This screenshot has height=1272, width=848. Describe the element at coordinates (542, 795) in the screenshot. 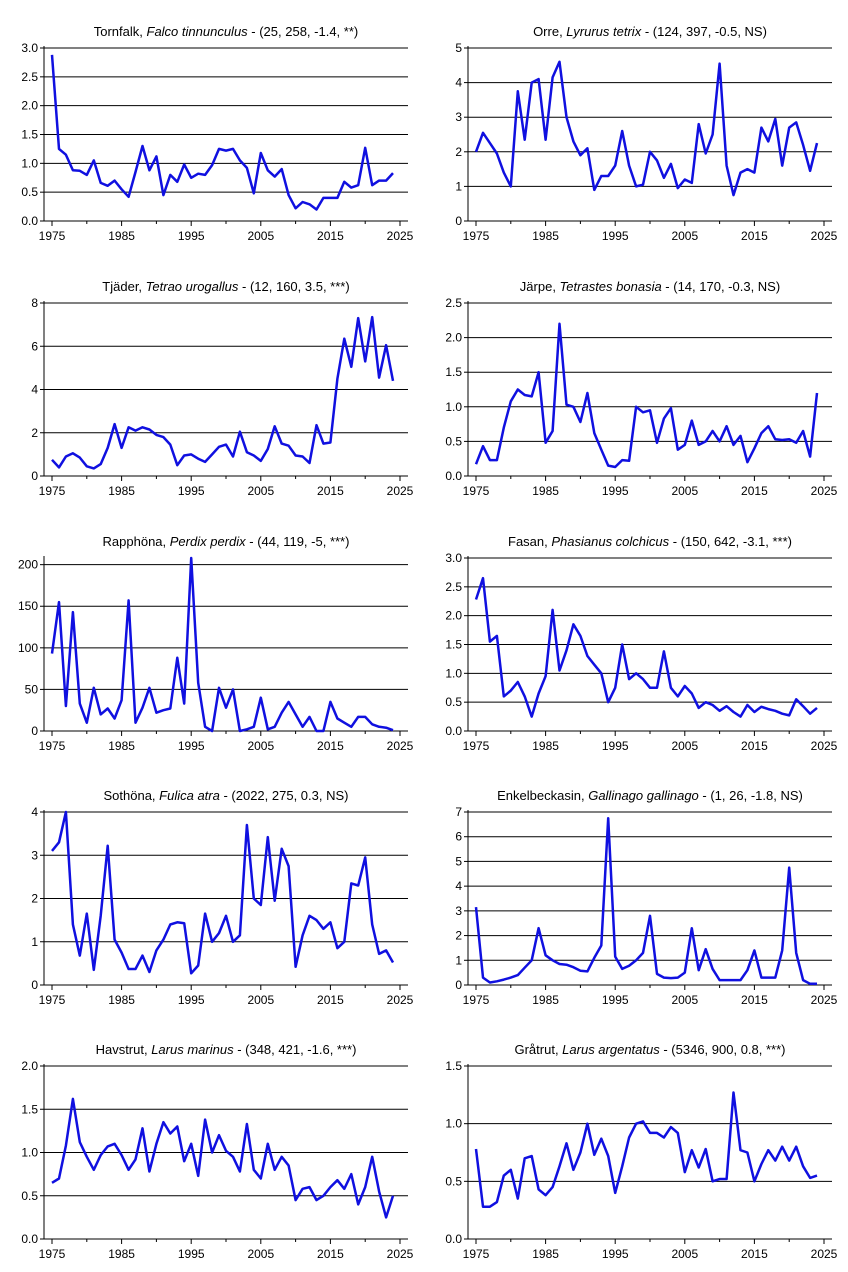

I see `chart-title-common: Enkelbeckasin,` at that location.